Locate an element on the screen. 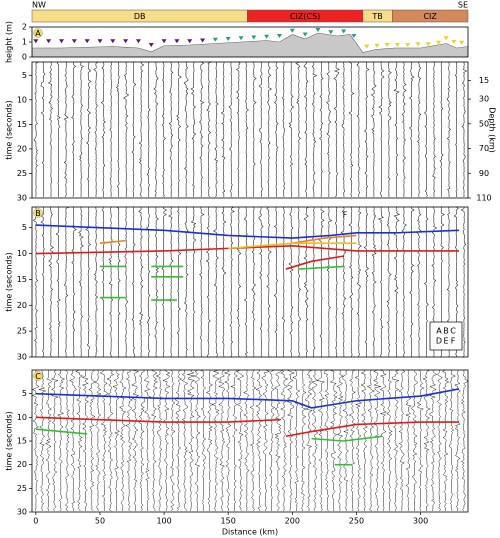  y-tick-label: 10 is located at coordinates (22, 99).